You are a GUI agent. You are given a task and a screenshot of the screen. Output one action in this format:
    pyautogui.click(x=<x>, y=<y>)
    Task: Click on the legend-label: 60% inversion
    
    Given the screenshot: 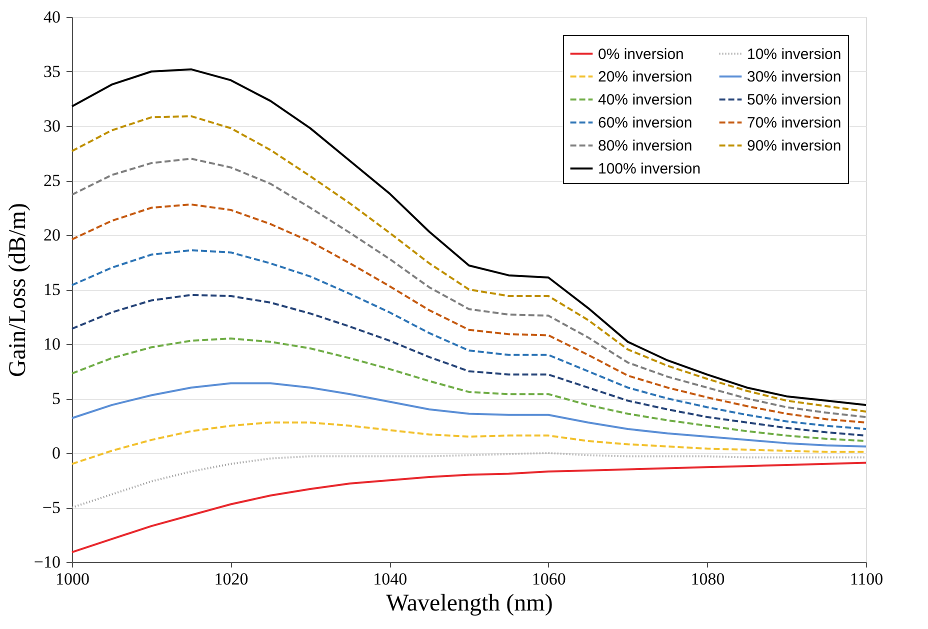 What is the action you would take?
    pyautogui.click(x=645, y=123)
    